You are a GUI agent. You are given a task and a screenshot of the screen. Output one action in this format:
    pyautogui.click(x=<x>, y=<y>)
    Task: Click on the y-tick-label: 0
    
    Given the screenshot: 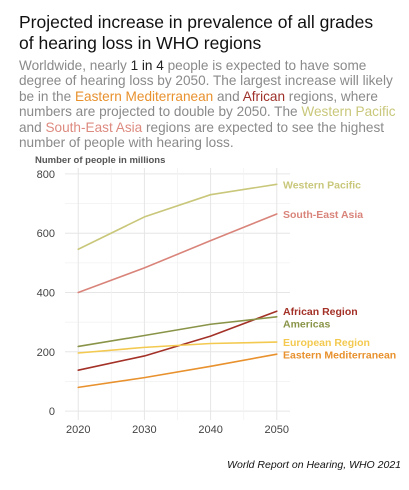 What is the action you would take?
    pyautogui.click(x=52, y=412)
    